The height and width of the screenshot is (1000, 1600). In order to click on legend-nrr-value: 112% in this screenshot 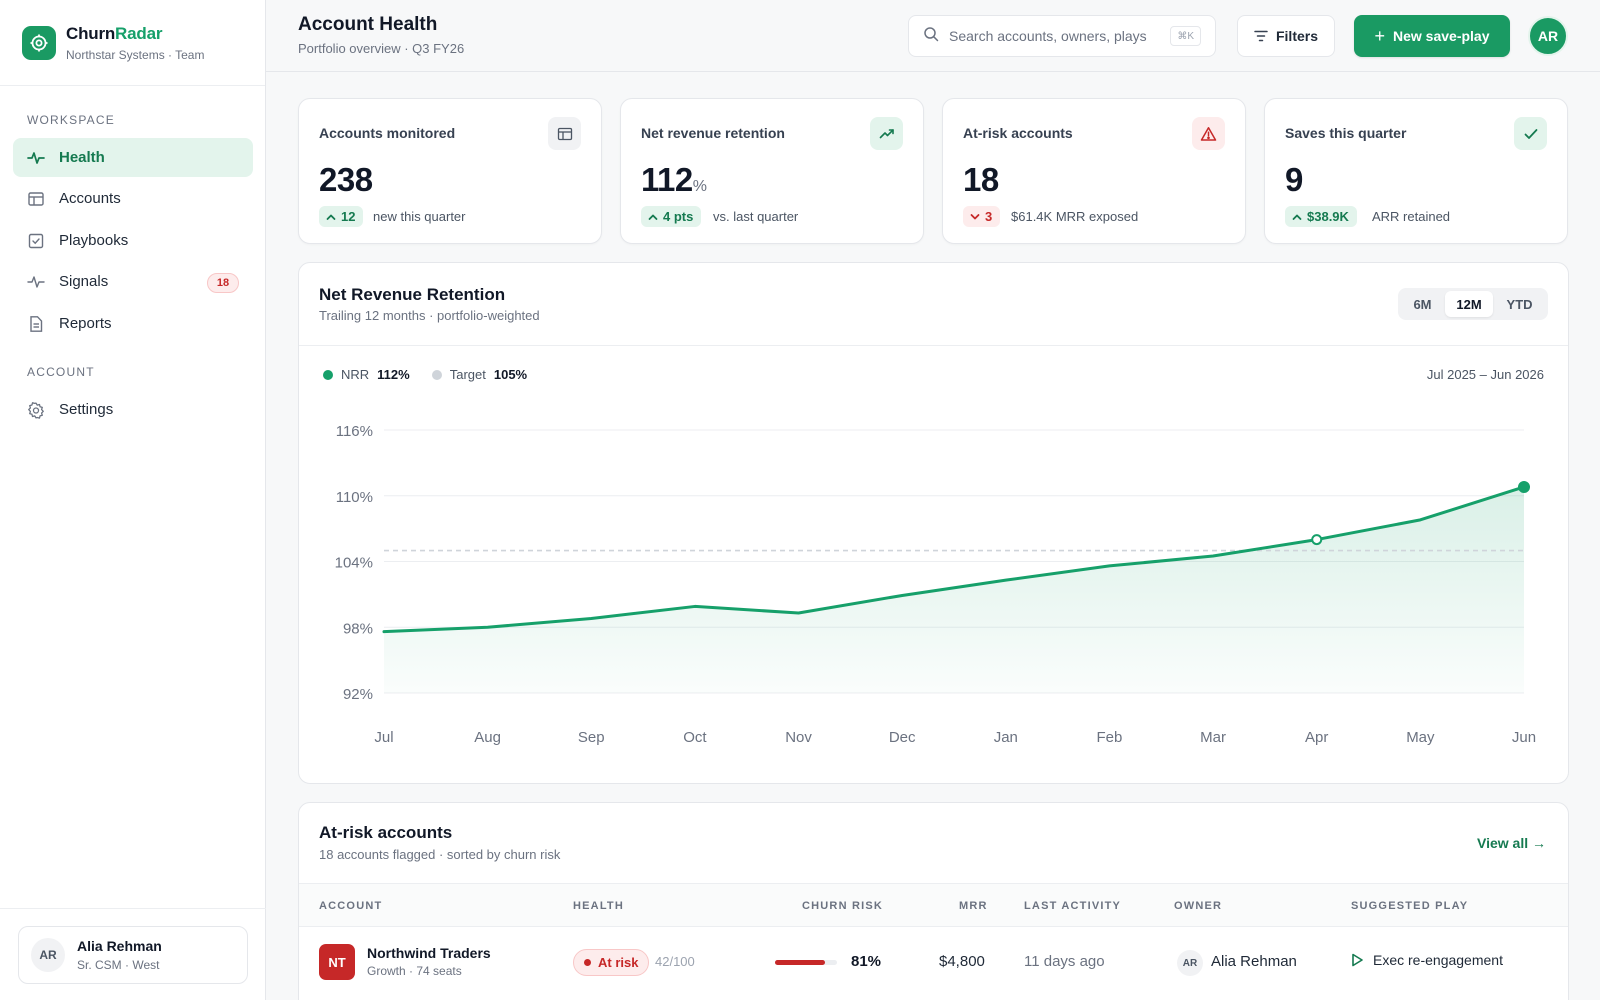, I will do `click(393, 374)`.